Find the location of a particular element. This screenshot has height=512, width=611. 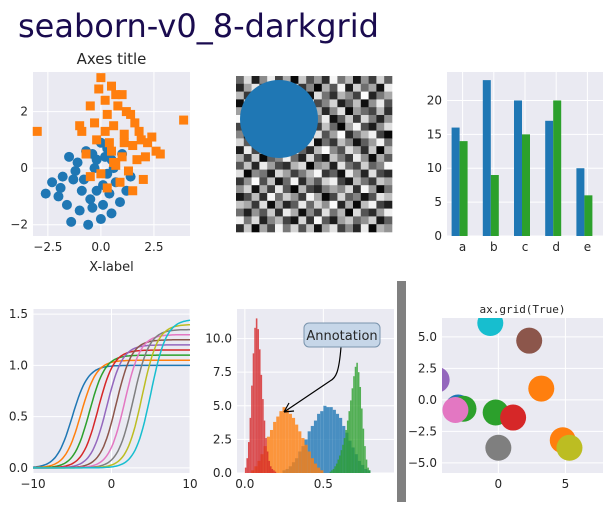

annotation-box is located at coordinates (342, 335).